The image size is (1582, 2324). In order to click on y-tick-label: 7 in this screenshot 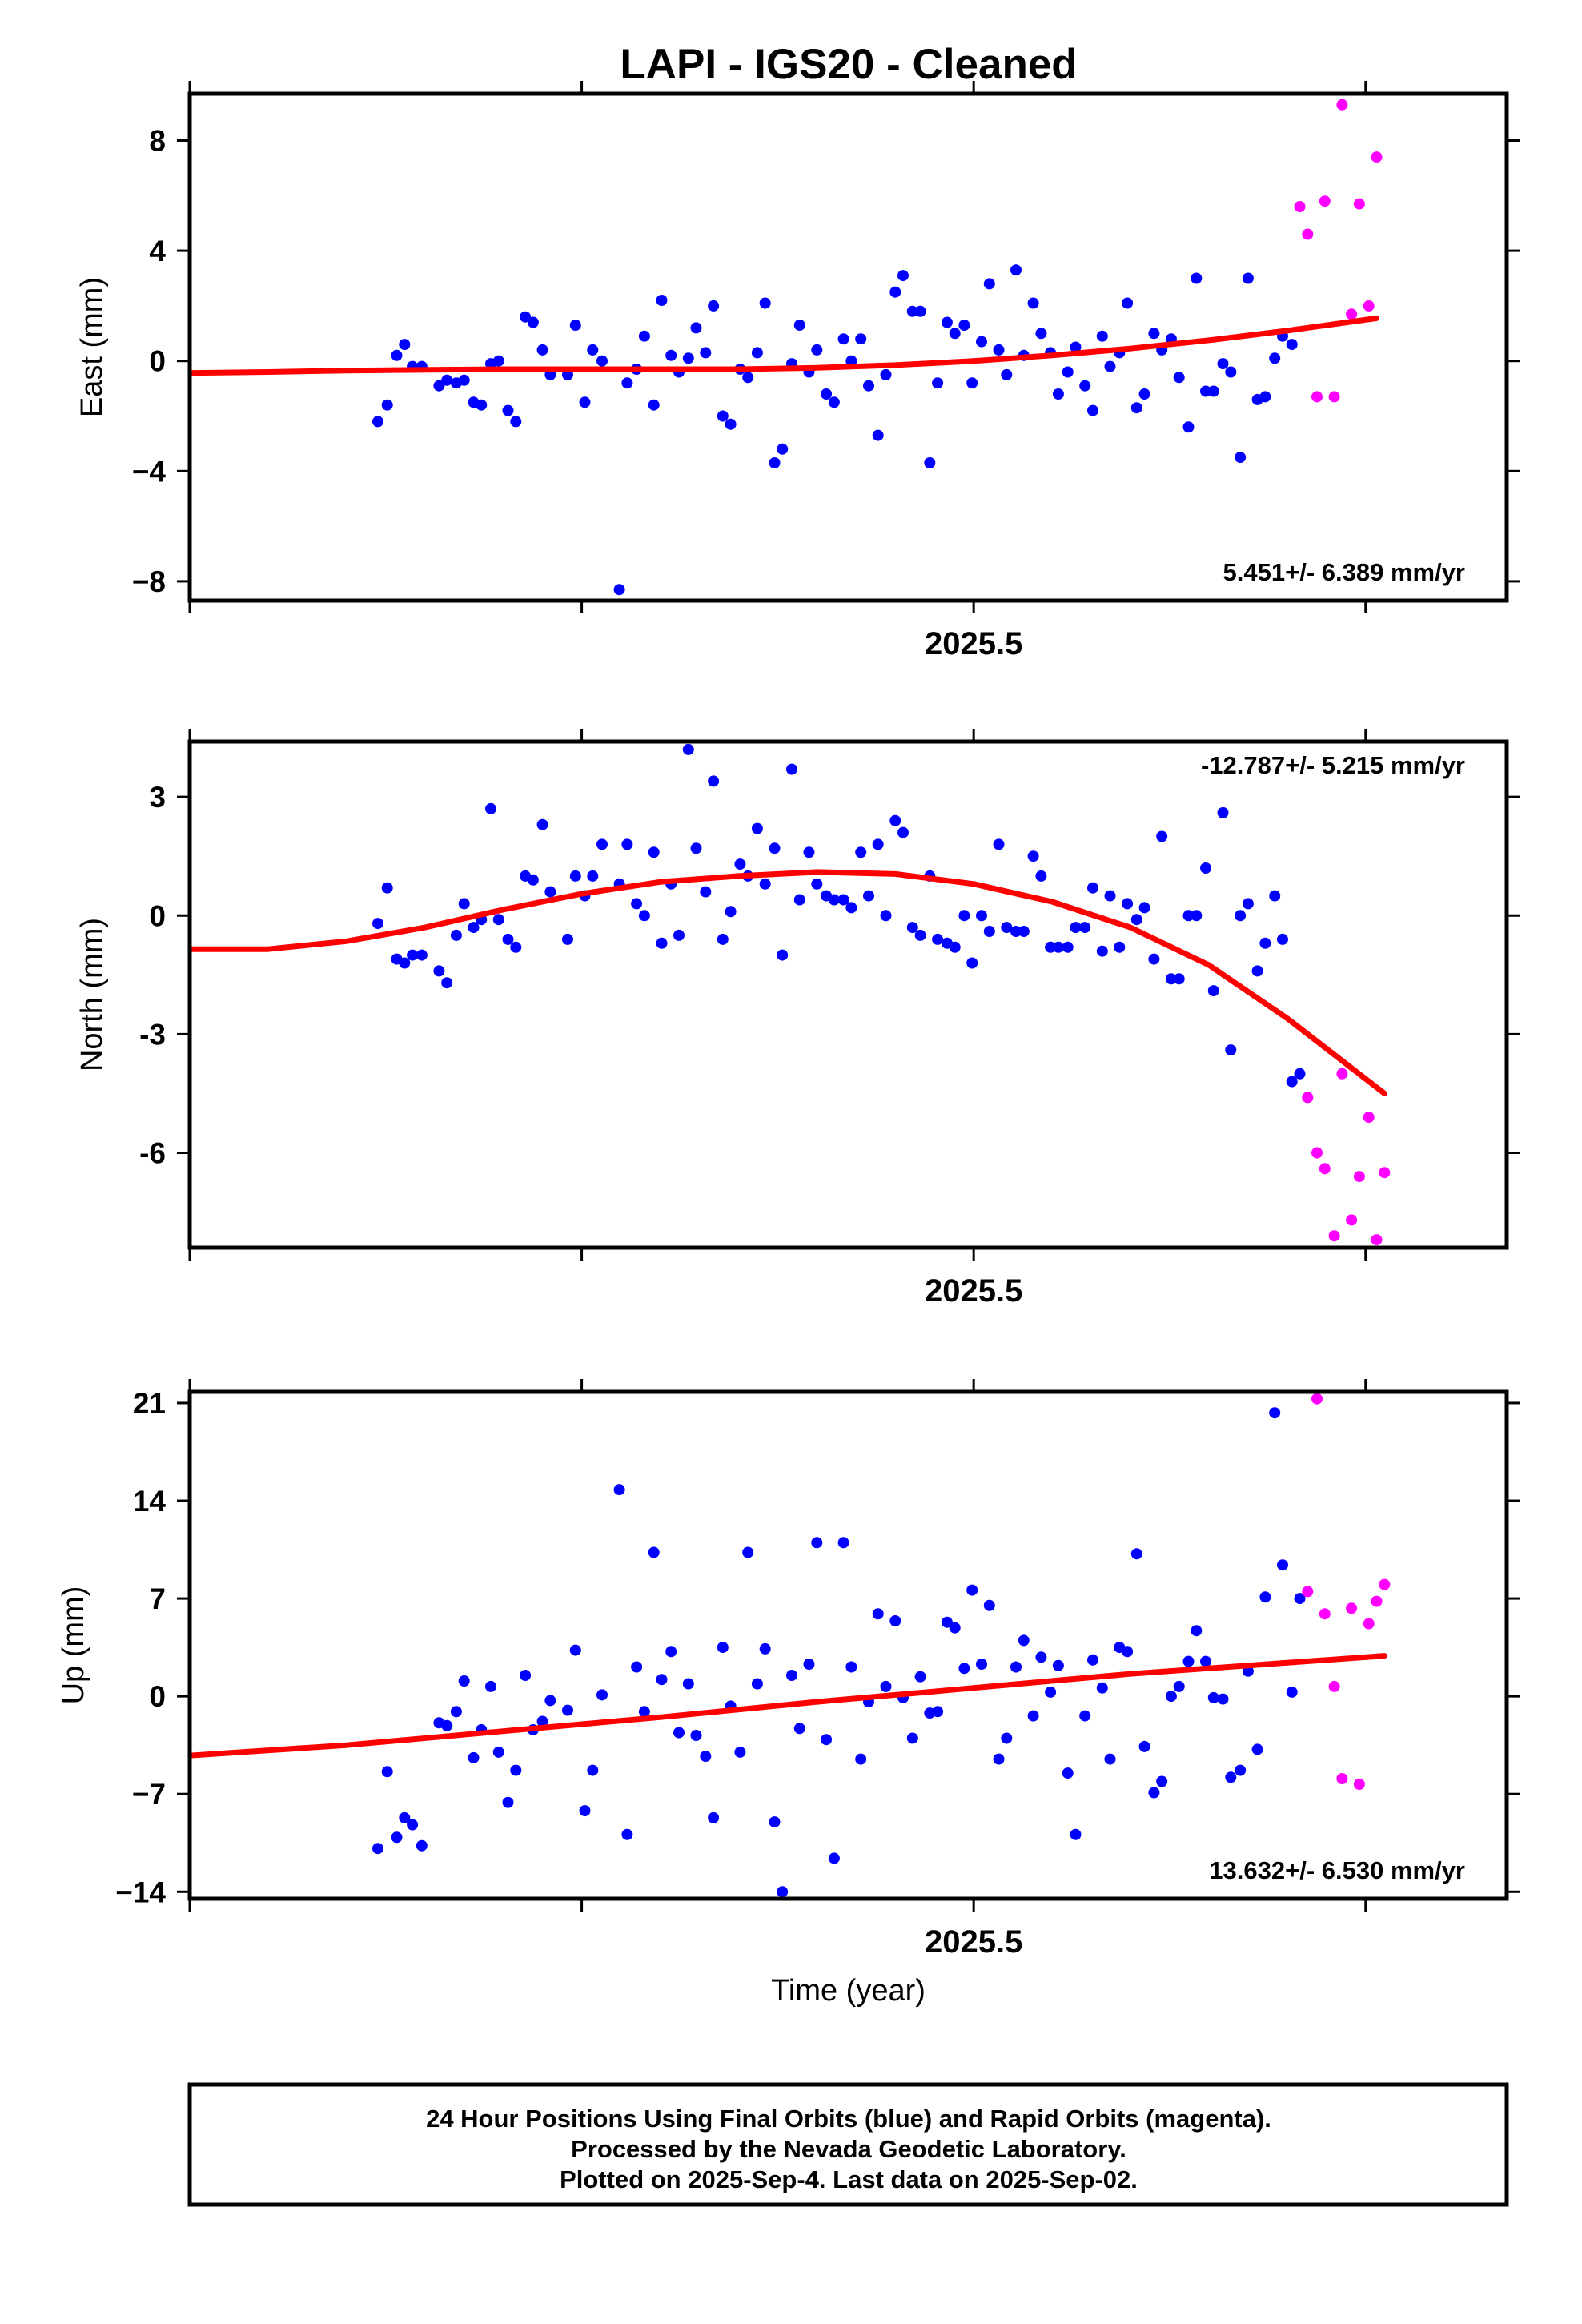, I will do `click(157, 1598)`.